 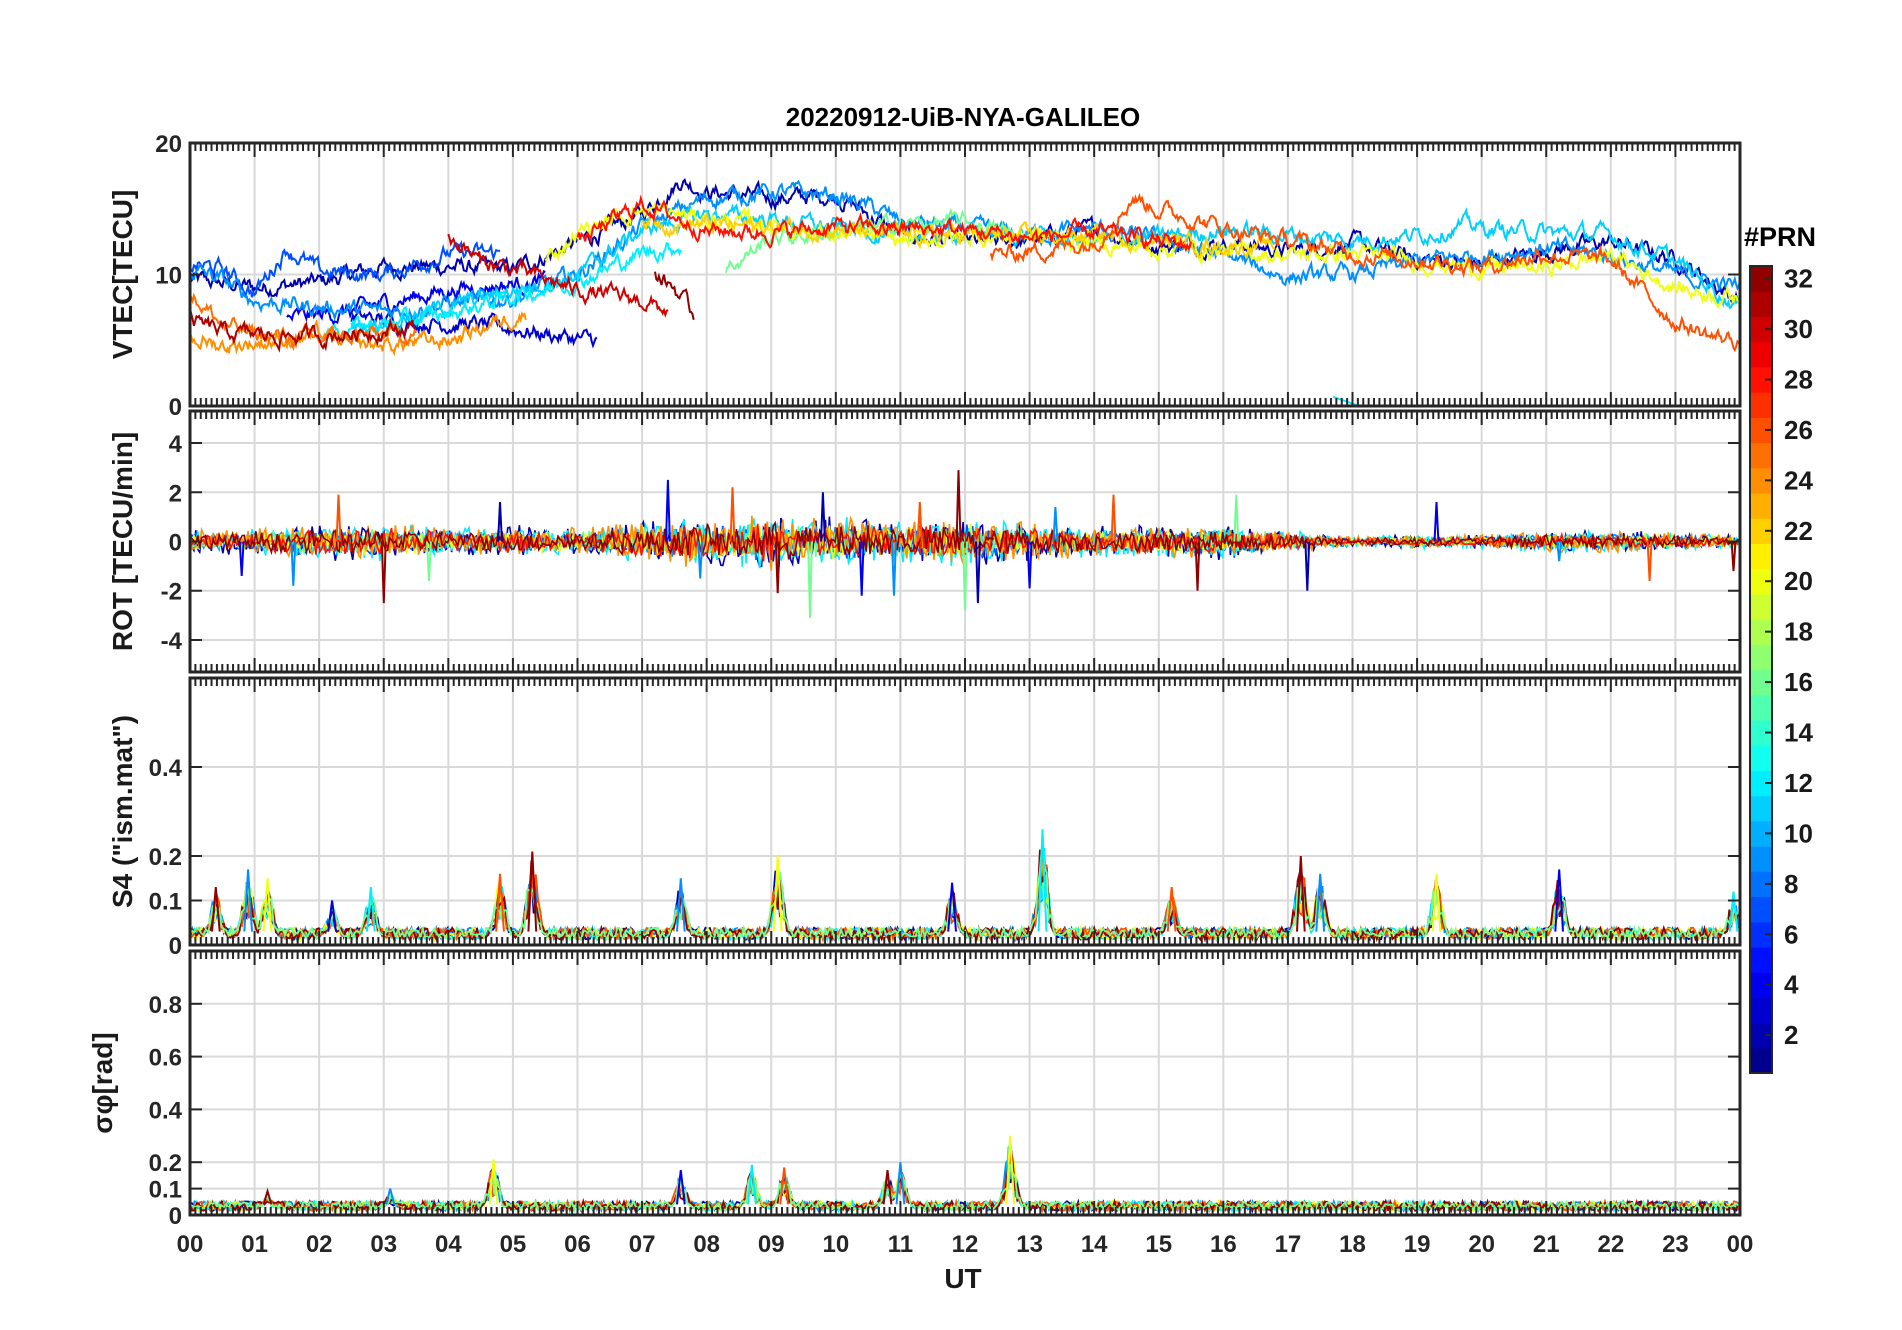 I want to click on x-tick-label: 10, so click(x=835, y=1244).